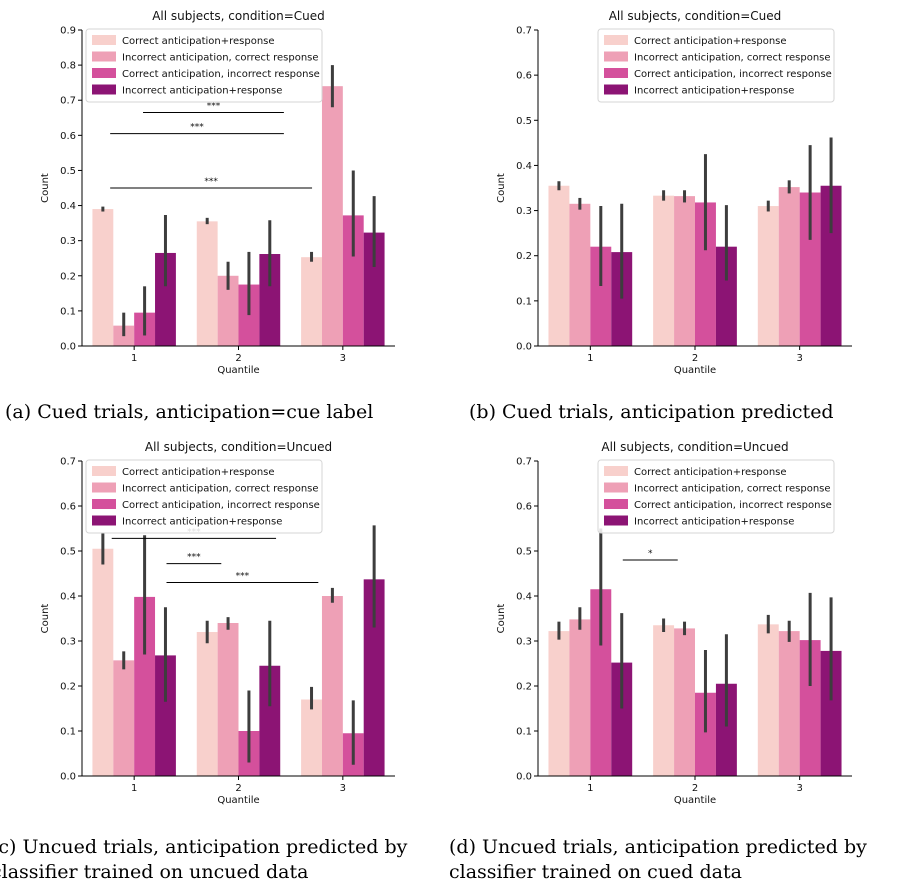 This screenshot has width=905, height=887. What do you see at coordinates (134, 788) in the screenshot?
I see `x-tick-label: 1` at bounding box center [134, 788].